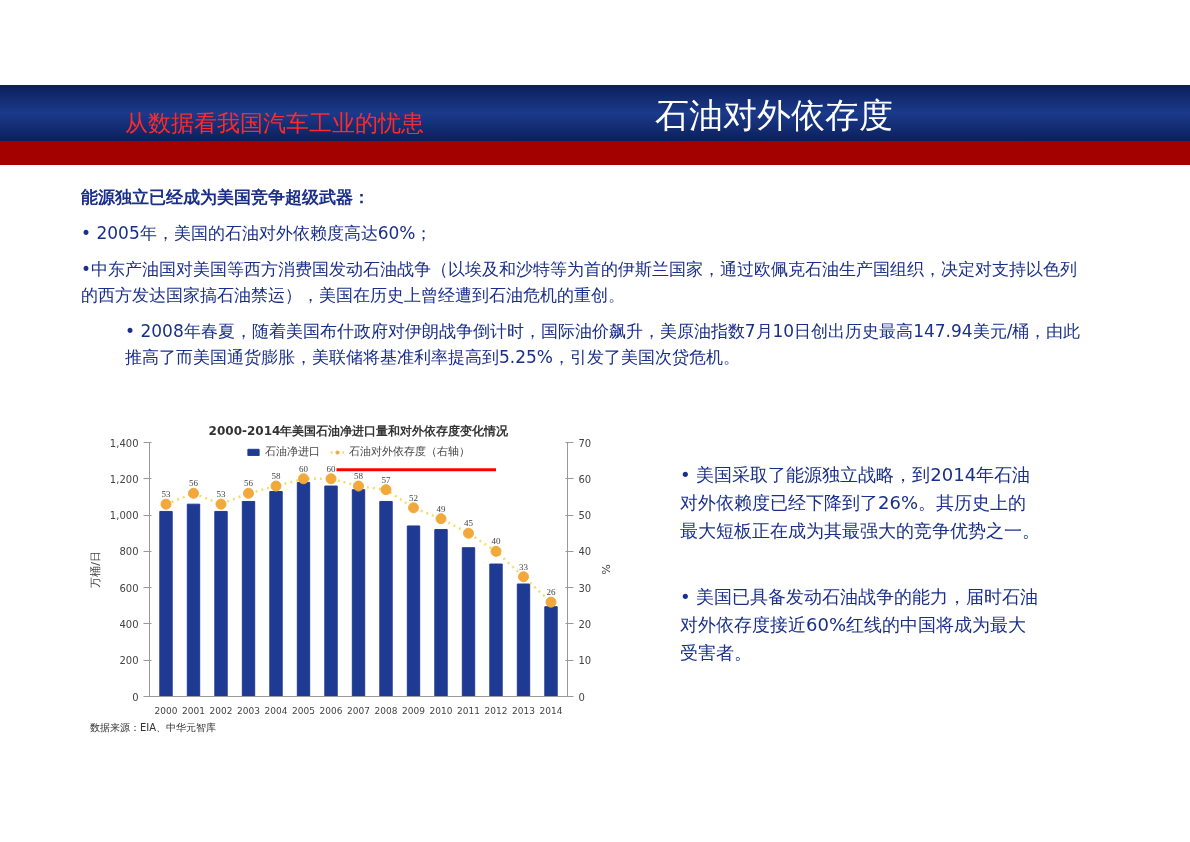  I want to click on chart-title: 2000-2014年美国石油净进口量和对外依存度变化情况, so click(359, 430).